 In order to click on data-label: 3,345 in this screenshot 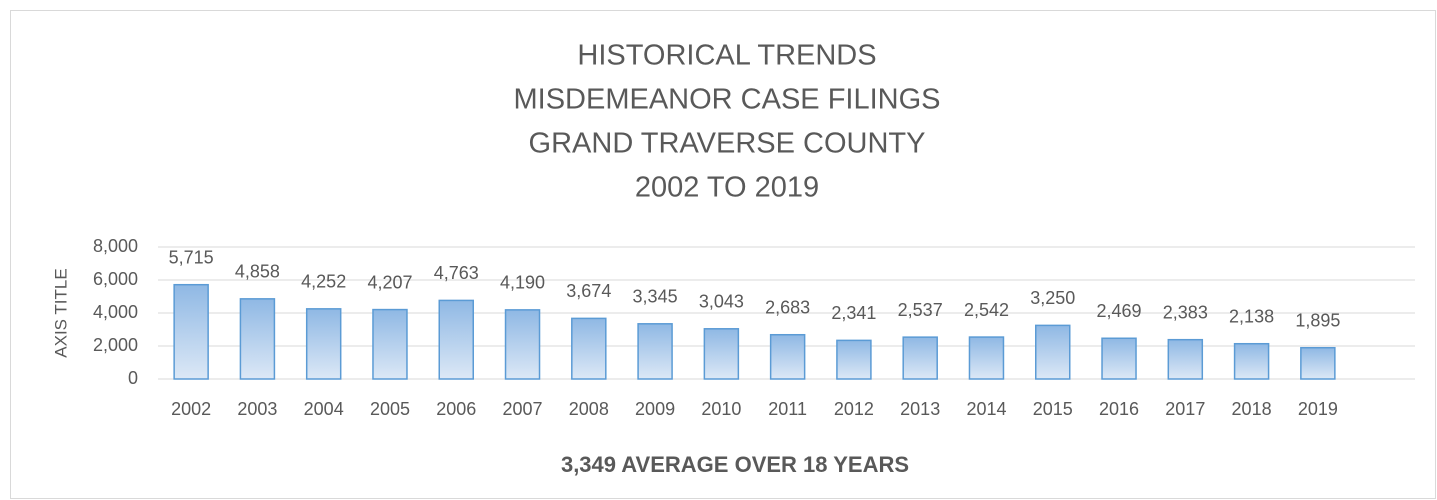, I will do `click(655, 297)`.